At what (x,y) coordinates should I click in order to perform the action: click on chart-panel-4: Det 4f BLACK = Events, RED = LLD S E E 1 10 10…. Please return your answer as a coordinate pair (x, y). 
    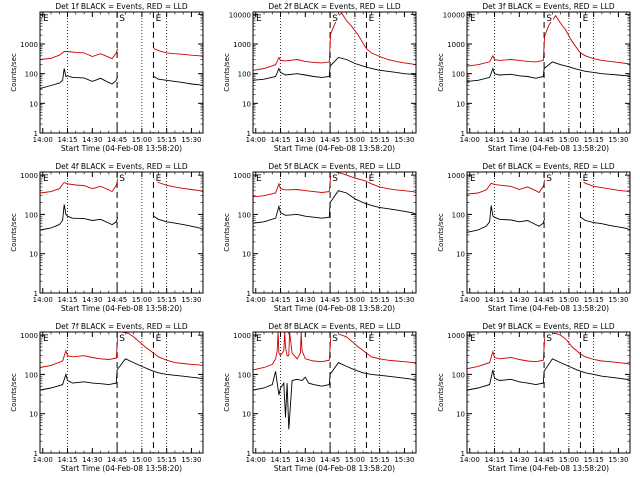
    Looking at the image, I should click on (107, 237).